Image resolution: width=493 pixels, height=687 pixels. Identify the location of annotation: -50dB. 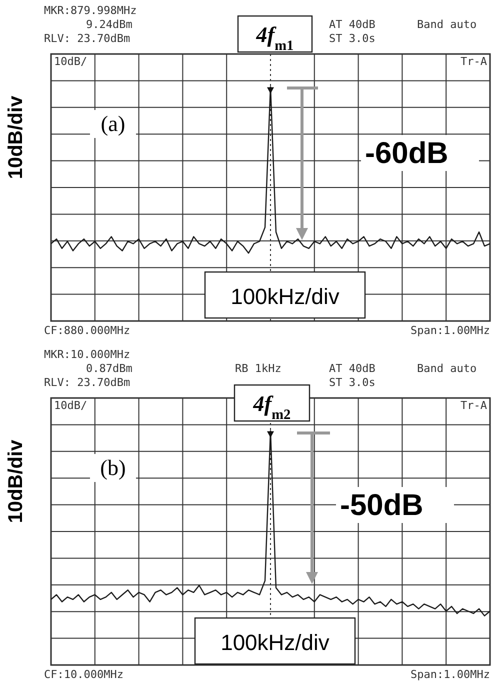
(382, 505).